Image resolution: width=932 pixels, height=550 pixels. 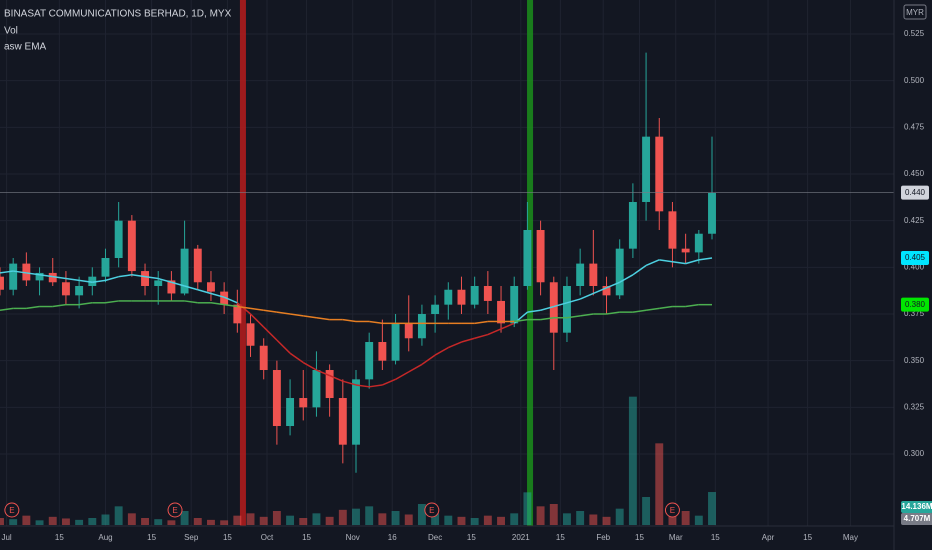 I want to click on price-label-box, so click(x=915, y=304).